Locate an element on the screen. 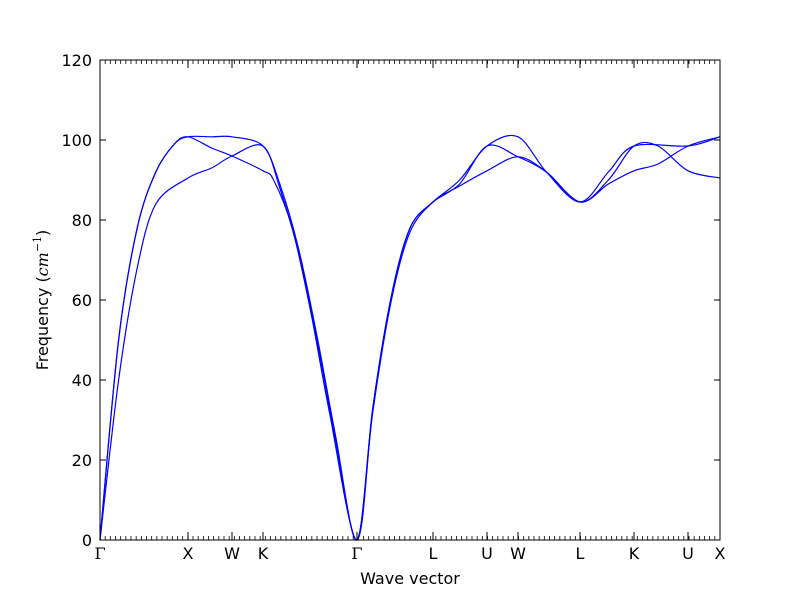  y-axis-label-unit: cm is located at coordinates (42, 264).